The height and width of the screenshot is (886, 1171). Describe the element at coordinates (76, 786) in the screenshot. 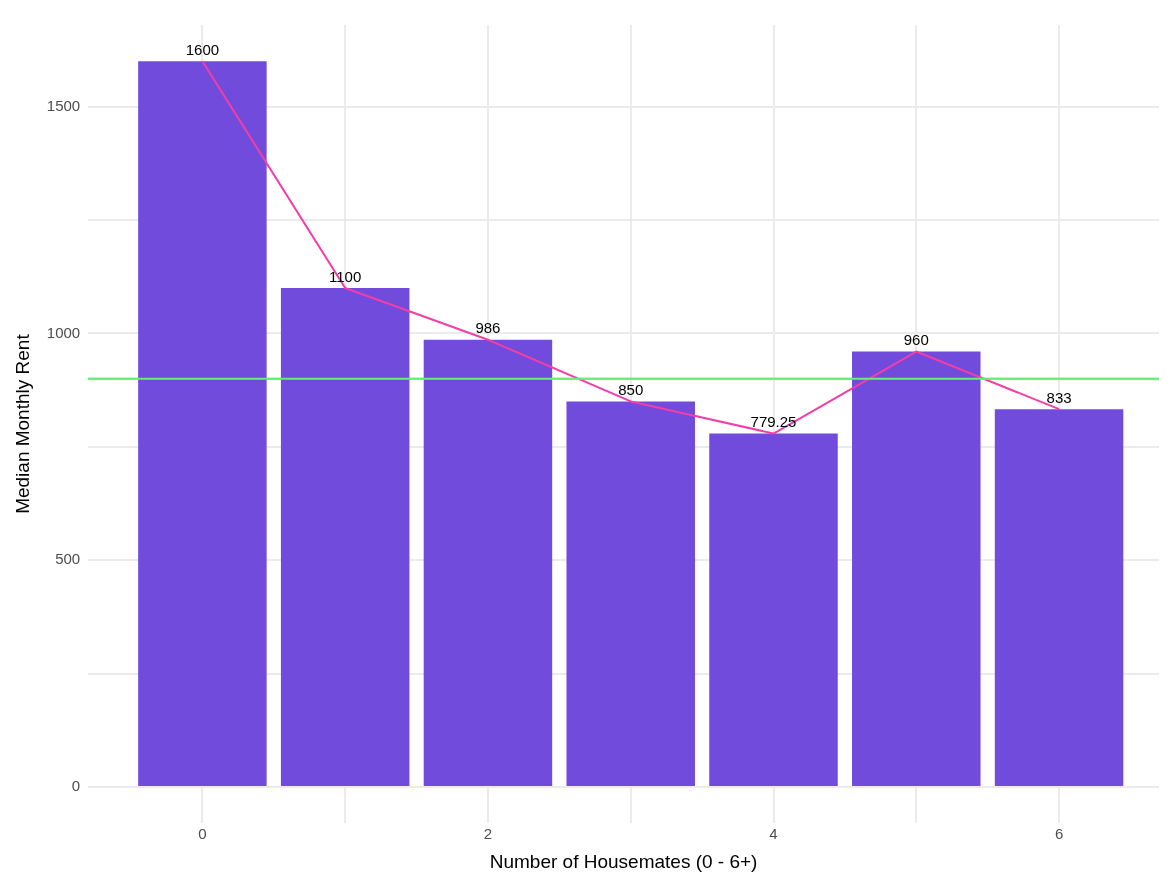

I see `y-tick-label: 0` at that location.